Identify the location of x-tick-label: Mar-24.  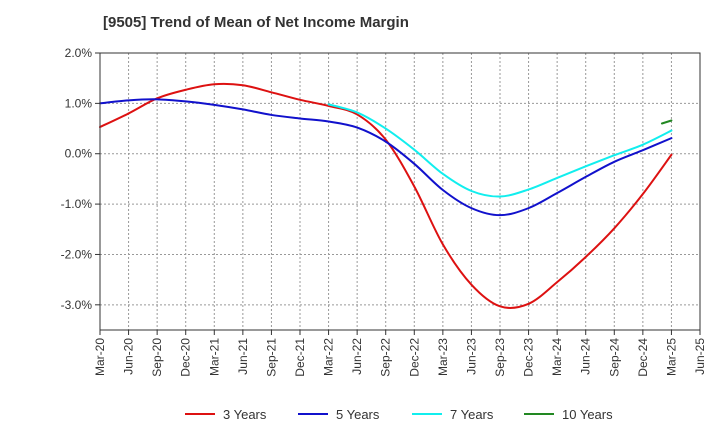
(557, 357).